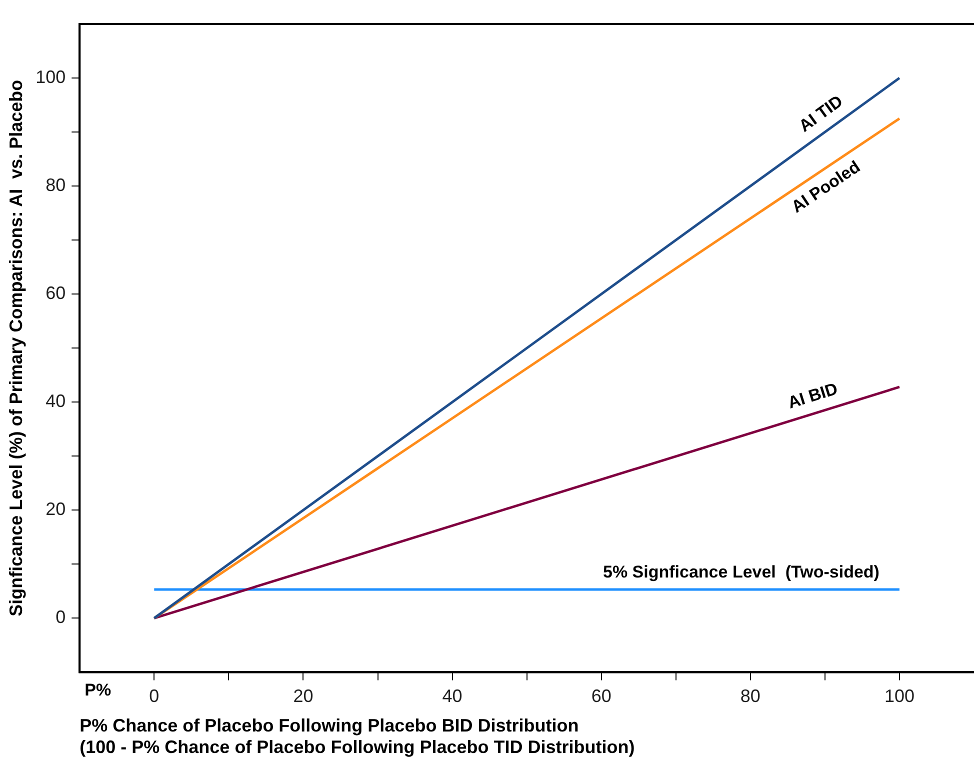 The height and width of the screenshot is (767, 974). Describe the element at coordinates (98, 690) in the screenshot. I see `text: P%` at that location.